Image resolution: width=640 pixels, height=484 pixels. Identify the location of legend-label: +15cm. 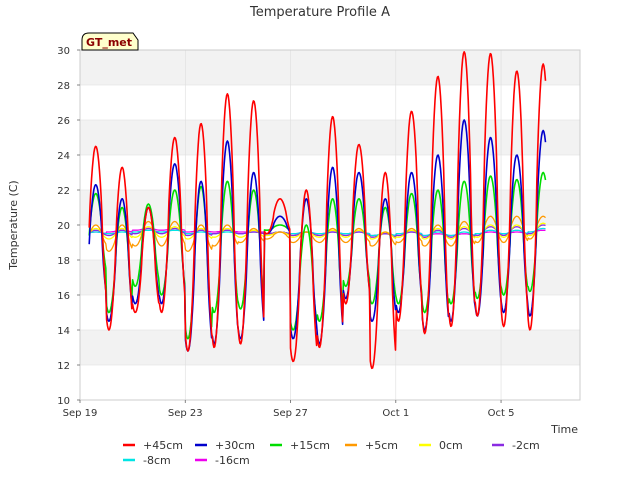
(310, 445).